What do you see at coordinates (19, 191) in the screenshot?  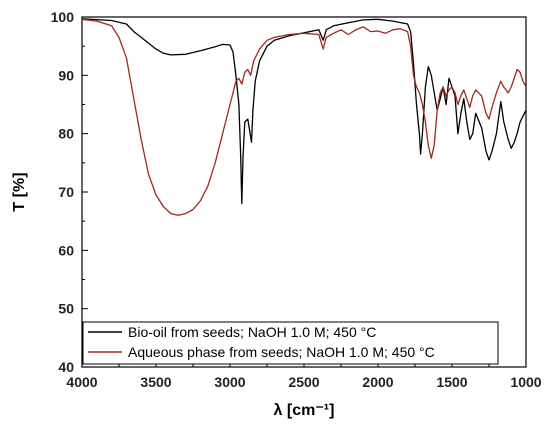 I see `y-axis-title: T [%]` at bounding box center [19, 191].